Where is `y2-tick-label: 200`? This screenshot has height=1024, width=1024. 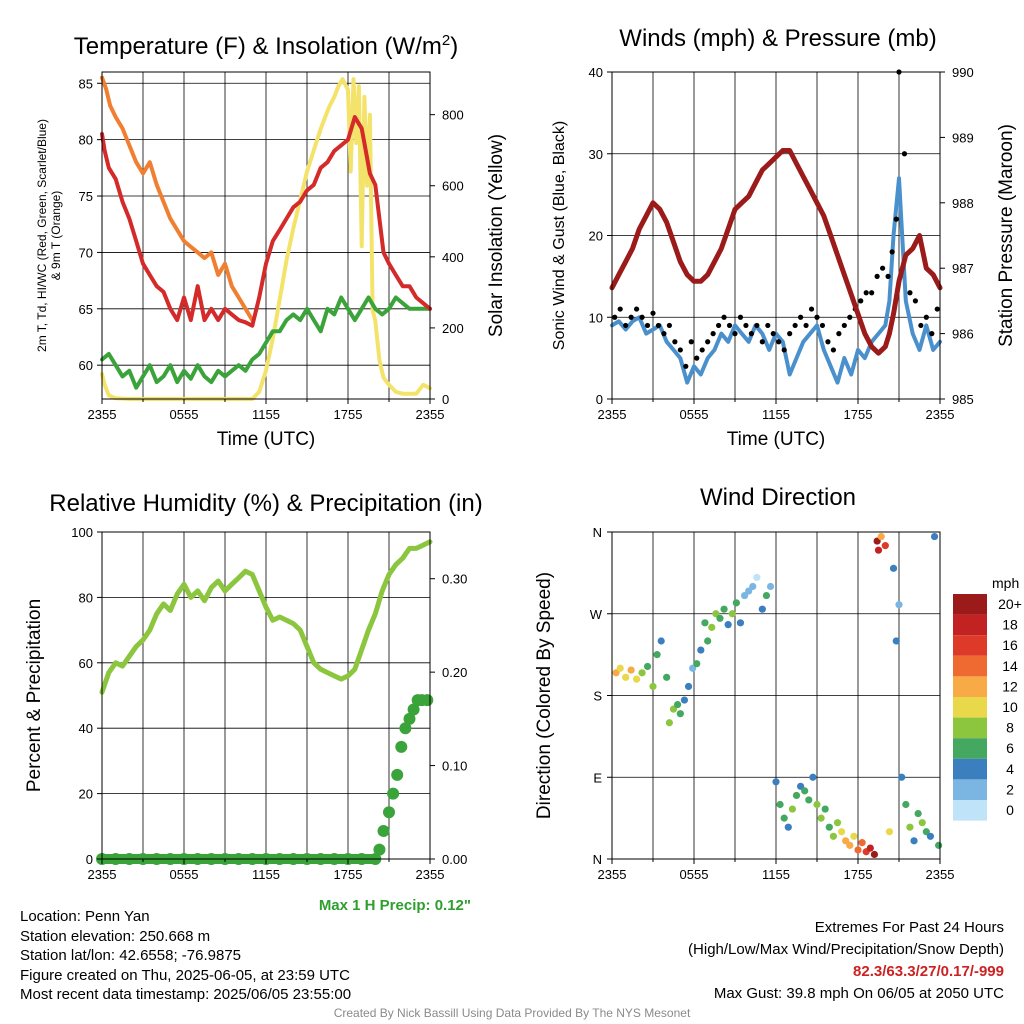
y2-tick-label: 200 is located at coordinates (453, 328).